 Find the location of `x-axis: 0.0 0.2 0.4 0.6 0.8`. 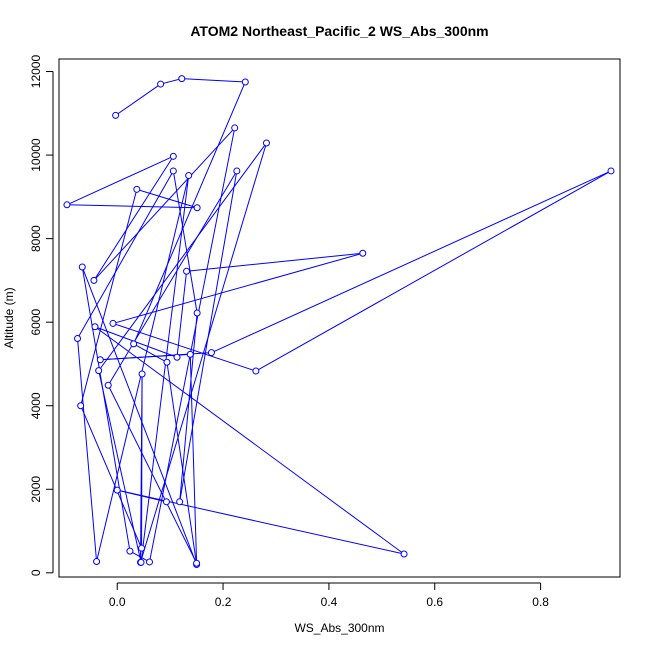

x-axis: 0.0 0.2 0.4 0.6 0.8 is located at coordinates (329, 595).